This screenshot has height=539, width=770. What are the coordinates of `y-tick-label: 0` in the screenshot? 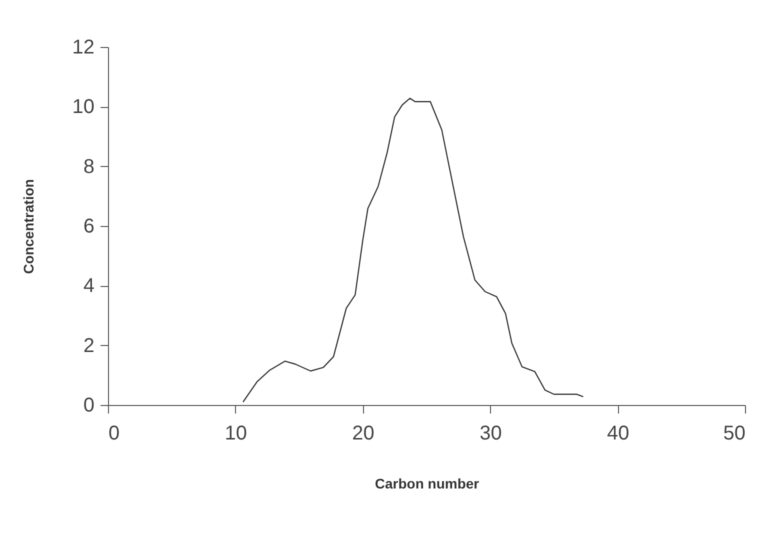 It's located at (88, 405).